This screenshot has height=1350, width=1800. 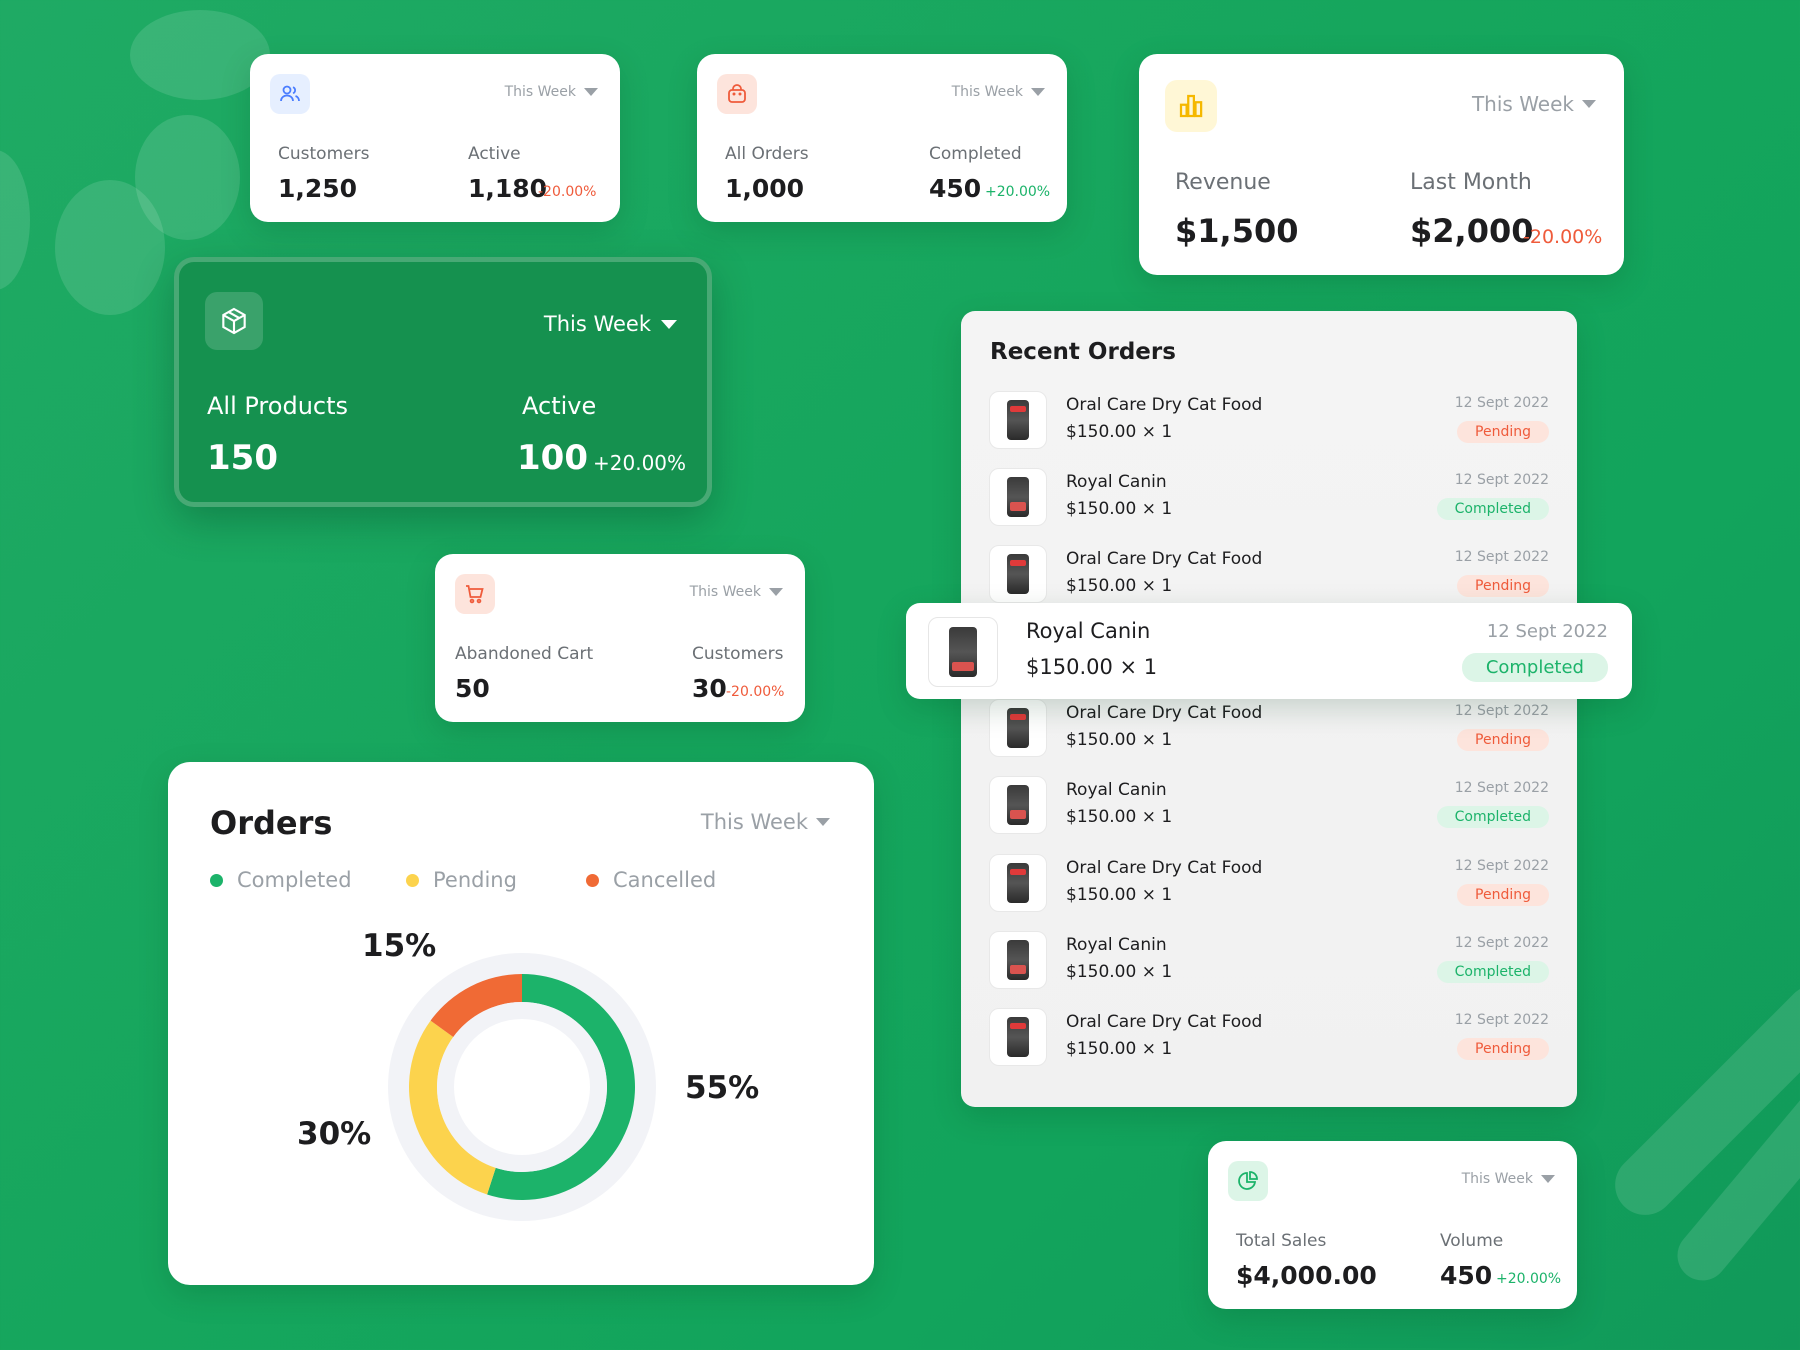 What do you see at coordinates (552, 458) in the screenshot?
I see `stat-value: 100` at bounding box center [552, 458].